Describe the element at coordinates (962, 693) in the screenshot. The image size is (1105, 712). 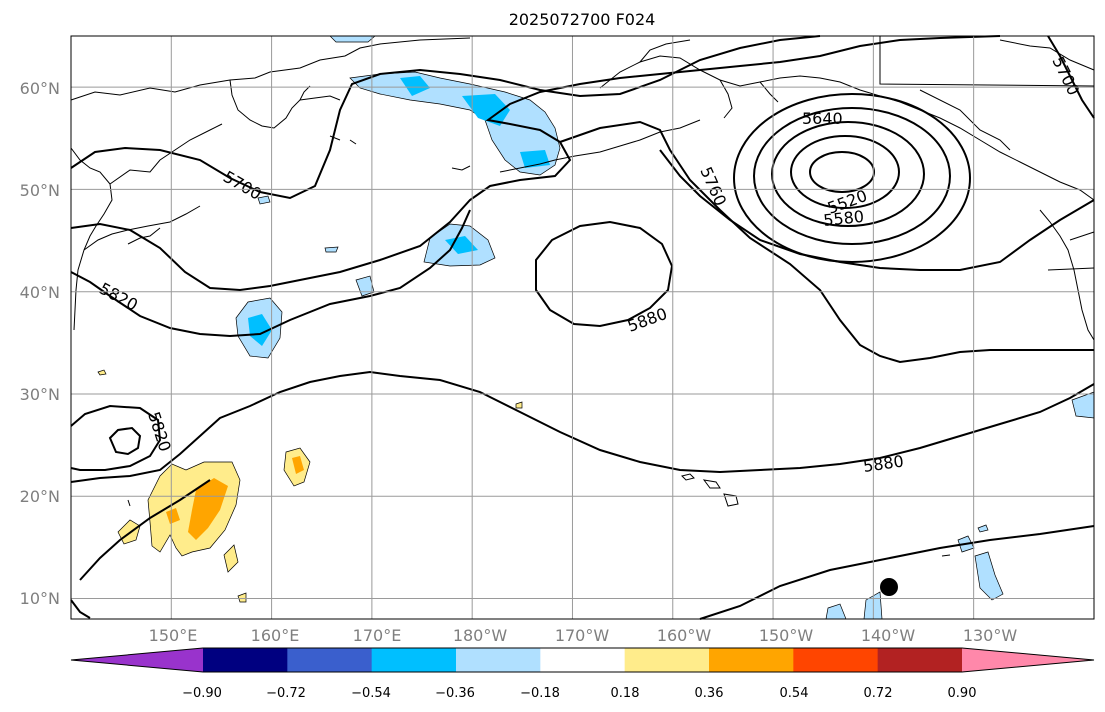
I see `colorbar-tick-label: 0.90` at that location.